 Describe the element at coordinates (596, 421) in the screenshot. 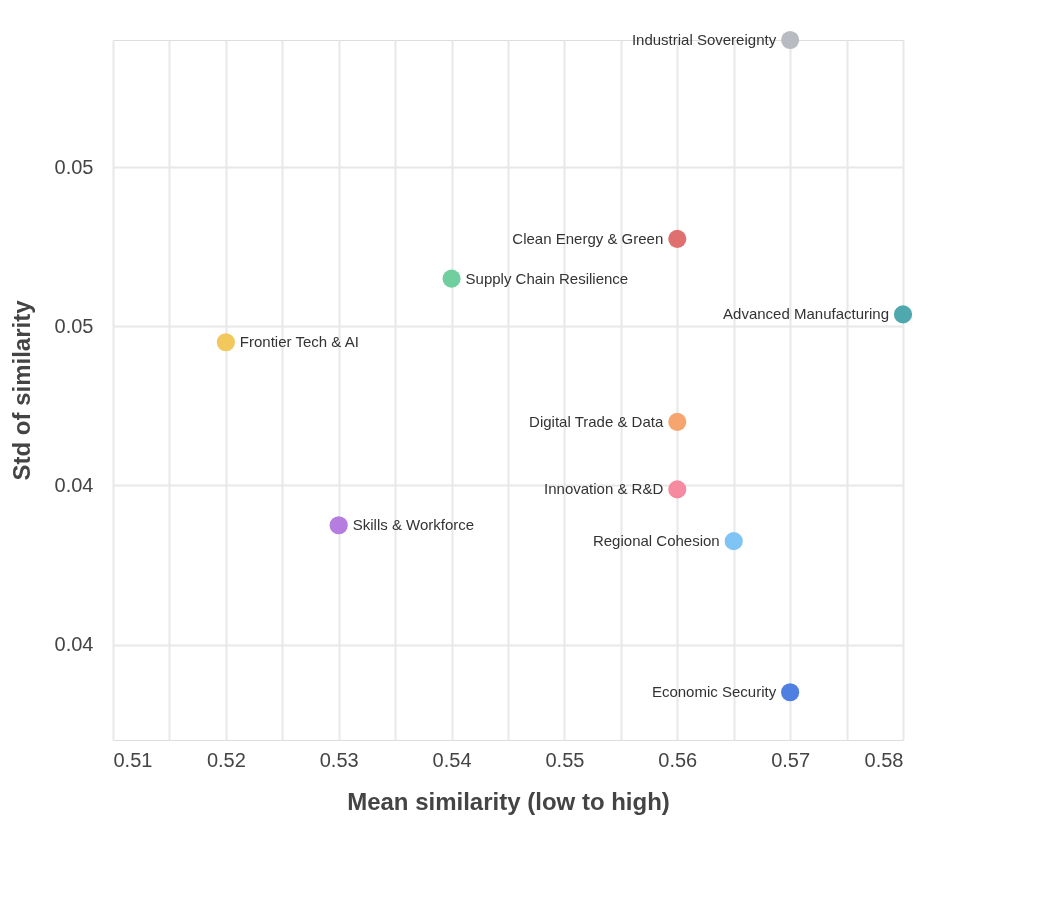

I see `series-label: Digital Trade & Data` at that location.